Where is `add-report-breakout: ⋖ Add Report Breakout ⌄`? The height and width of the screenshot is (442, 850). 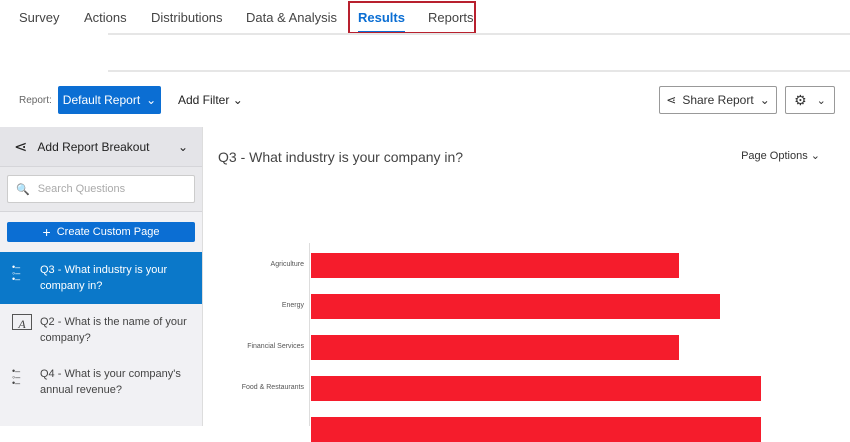 add-report-breakout: ⋖ Add Report Breakout ⌄ is located at coordinates (101, 147).